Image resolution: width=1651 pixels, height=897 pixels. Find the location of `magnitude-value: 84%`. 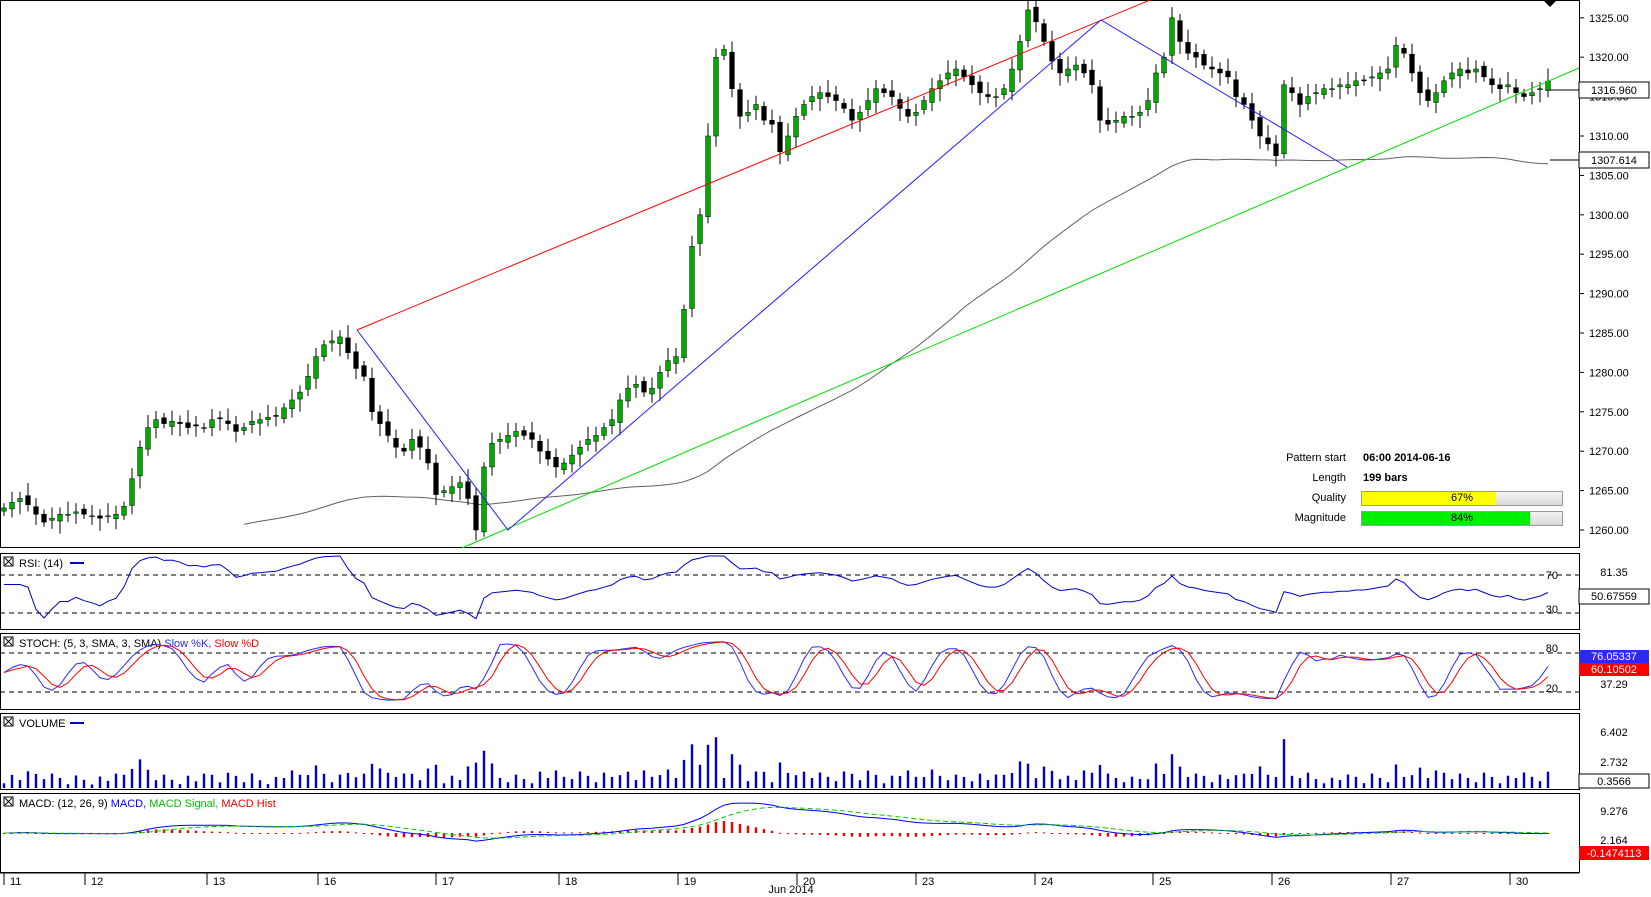

magnitude-value: 84% is located at coordinates (1462, 518).